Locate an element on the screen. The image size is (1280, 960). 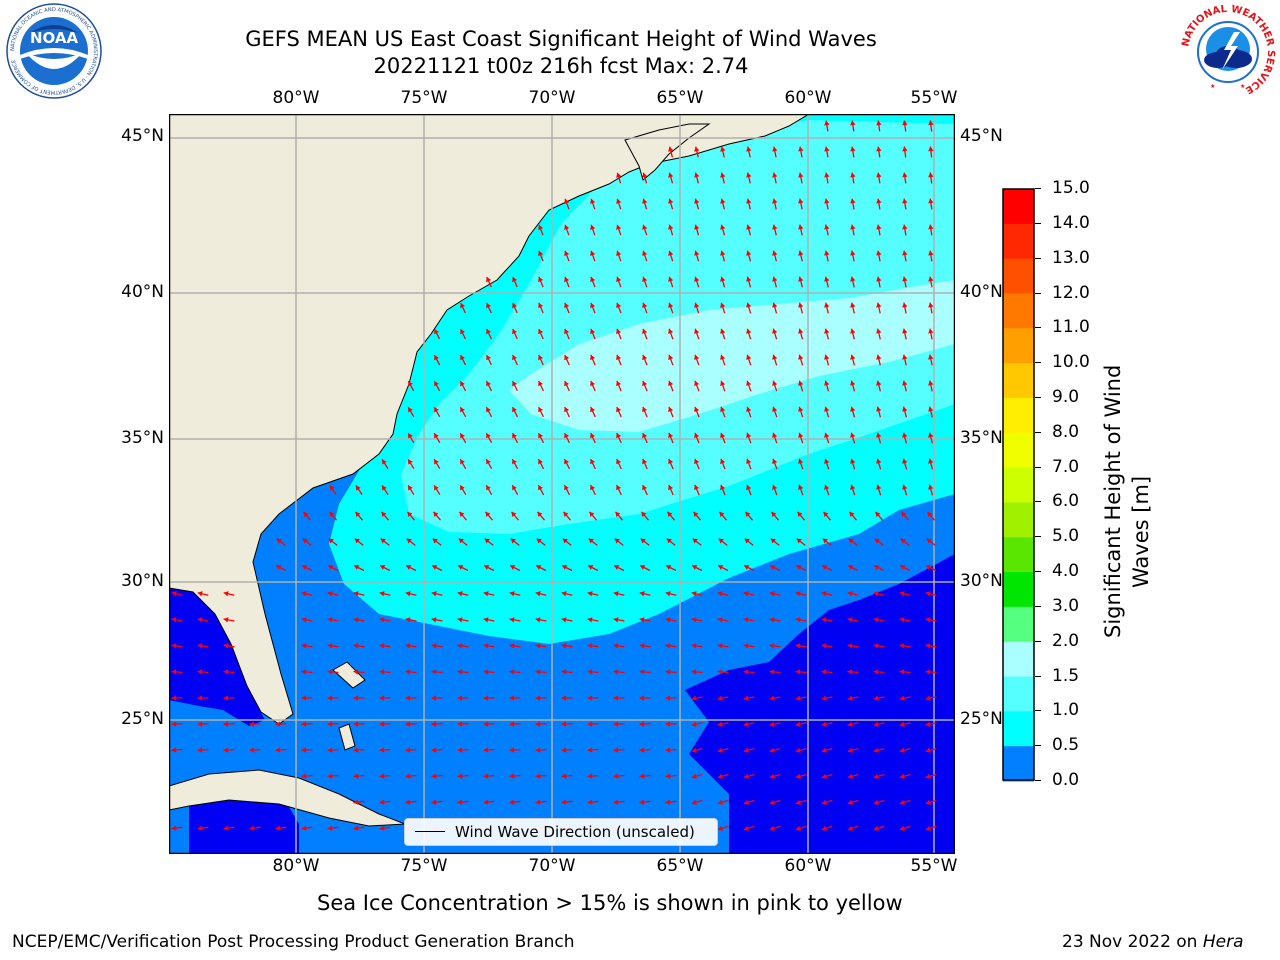
colorbar-tick-label: 14.0 is located at coordinates (1071, 222).